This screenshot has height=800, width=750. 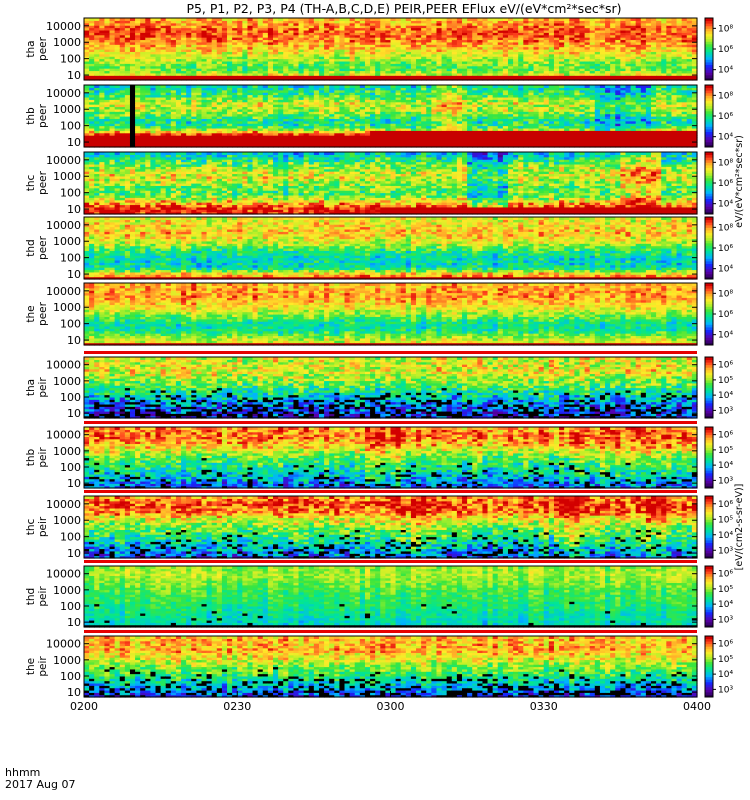 What do you see at coordinates (67, 42) in the screenshot?
I see `y-tick-label: 1000` at bounding box center [67, 42].